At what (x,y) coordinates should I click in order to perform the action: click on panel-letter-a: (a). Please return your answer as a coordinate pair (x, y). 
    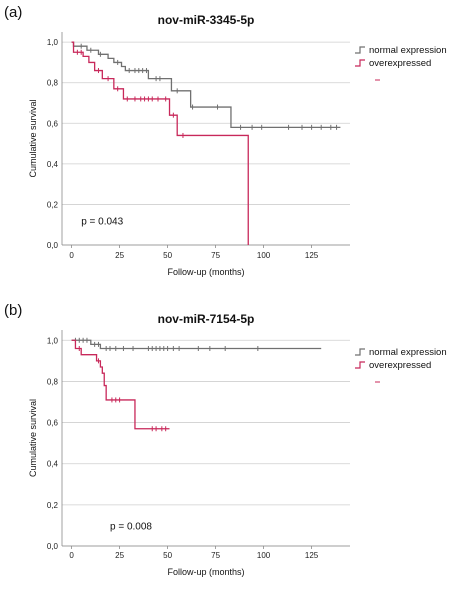
    Looking at the image, I should click on (13, 12).